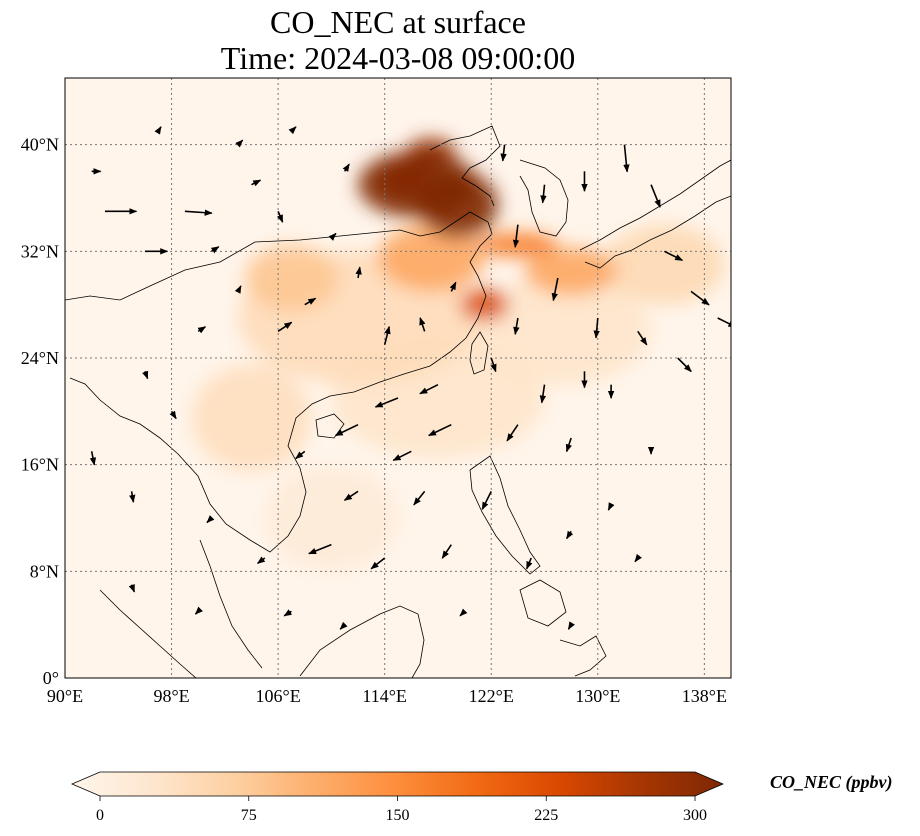  I want to click on coastline-taiwan, so click(479, 353).